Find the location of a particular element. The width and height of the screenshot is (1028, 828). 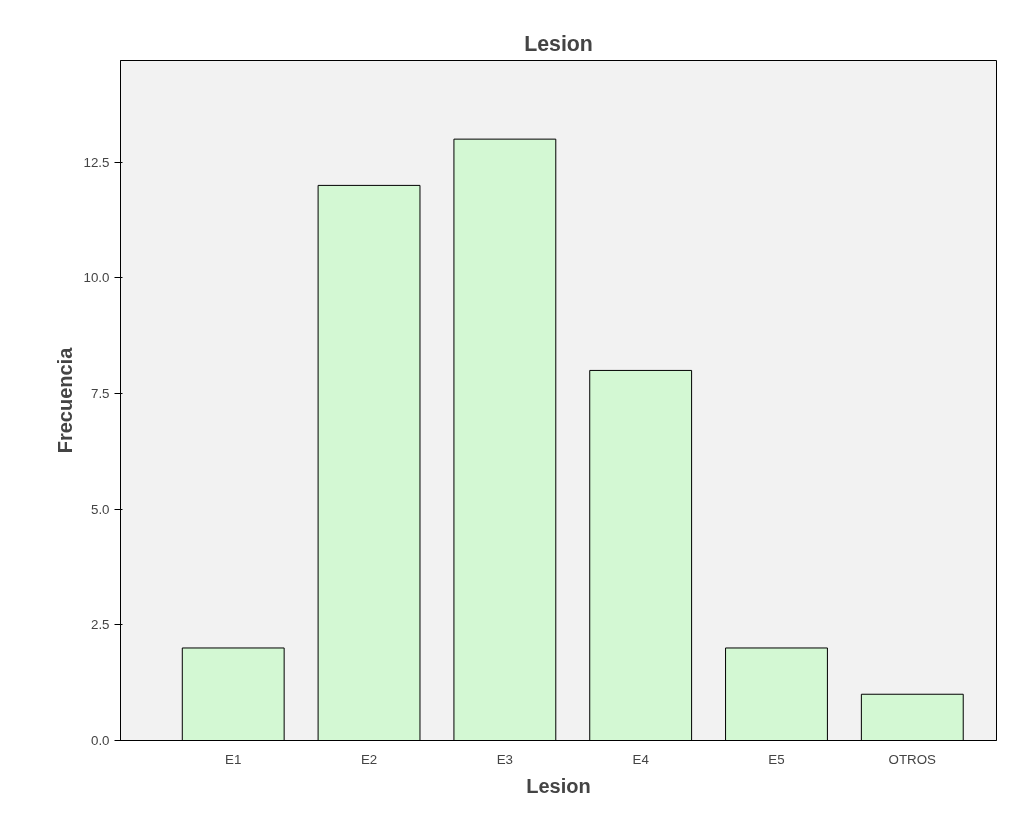

y-tick-label: 12.5 is located at coordinates (96, 162).